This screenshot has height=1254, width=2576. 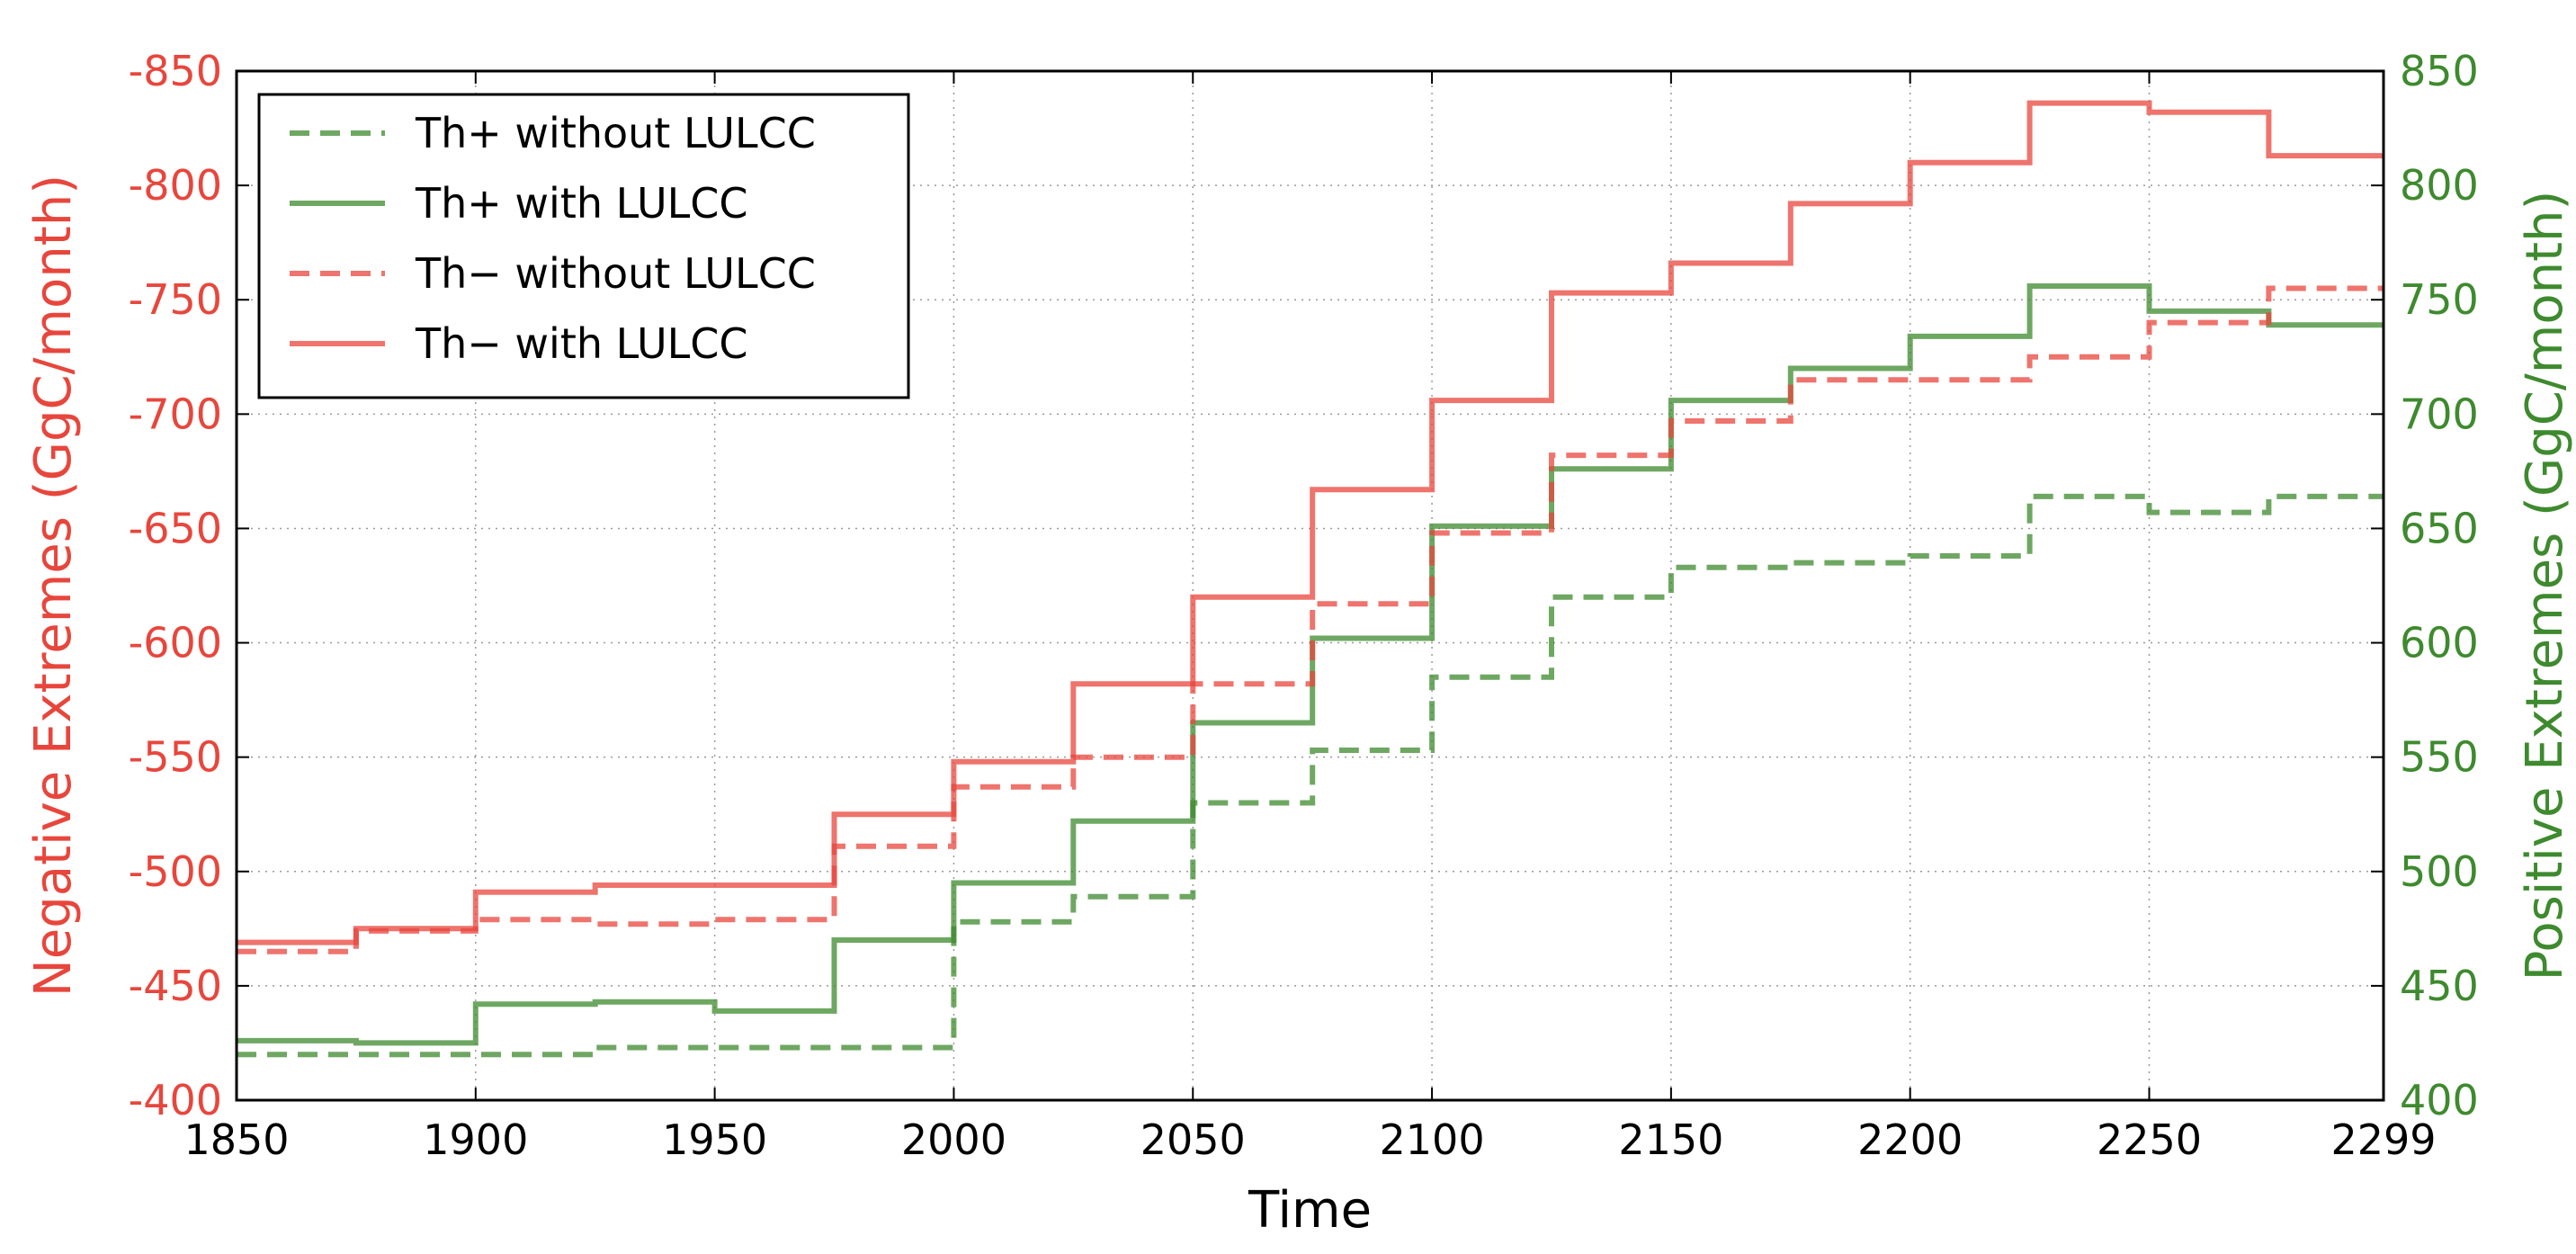 I want to click on y-right-tick-label: 600, so click(x=2439, y=643).